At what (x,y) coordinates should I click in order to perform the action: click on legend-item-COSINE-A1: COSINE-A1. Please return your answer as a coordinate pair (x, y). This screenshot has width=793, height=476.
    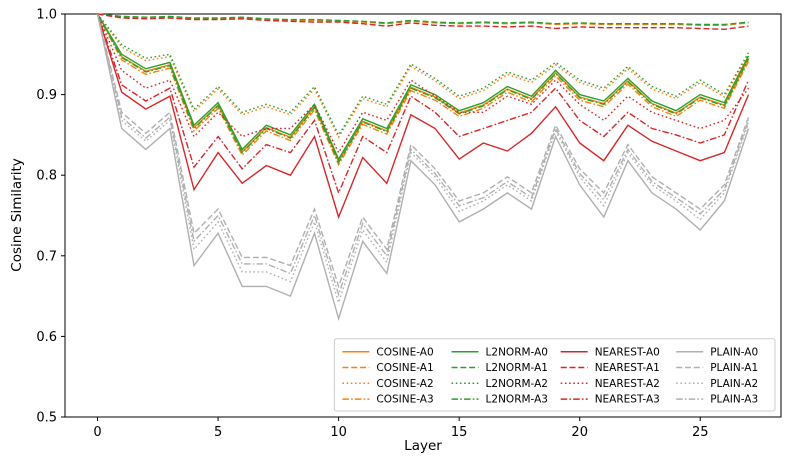
    Looking at the image, I should click on (388, 368).